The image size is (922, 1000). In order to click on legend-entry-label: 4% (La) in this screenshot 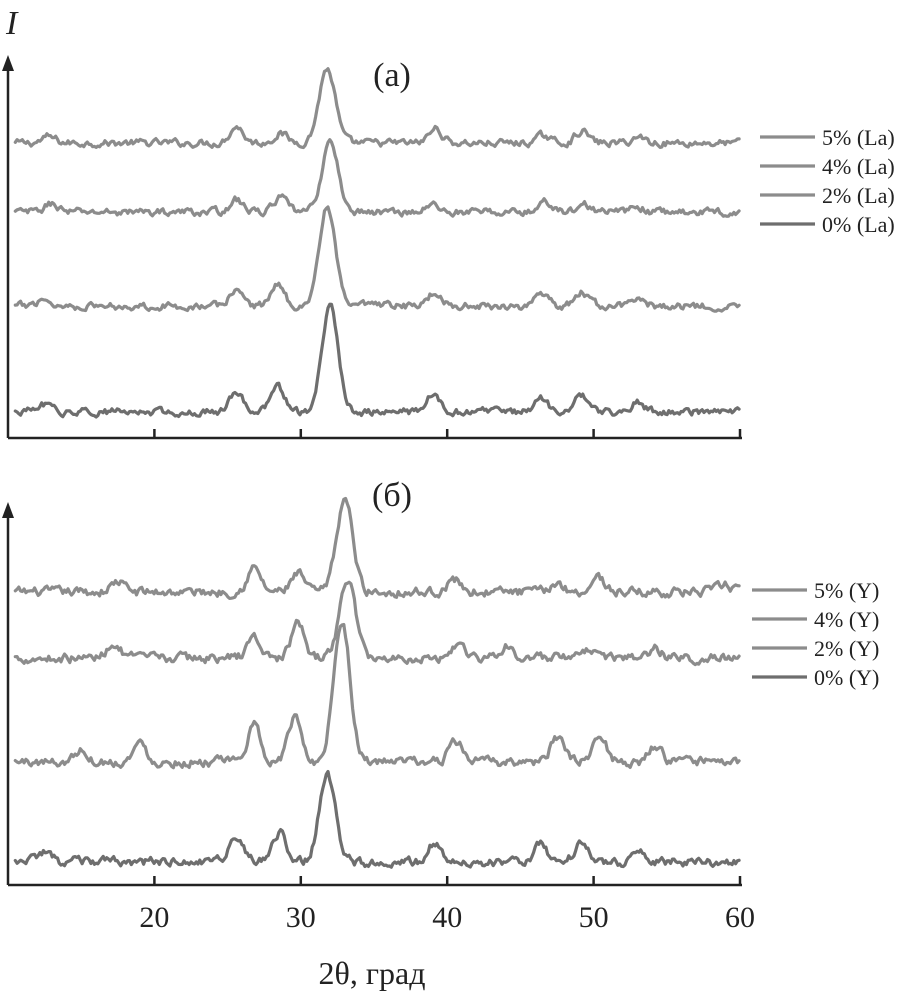, I will do `click(858, 166)`.